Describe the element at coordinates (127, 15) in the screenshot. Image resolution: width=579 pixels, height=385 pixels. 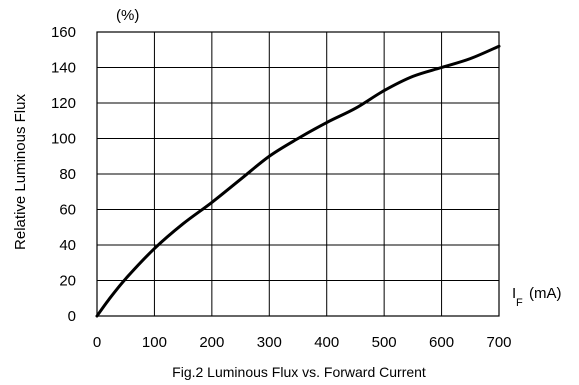
I see `y-unit-label: (%)` at that location.